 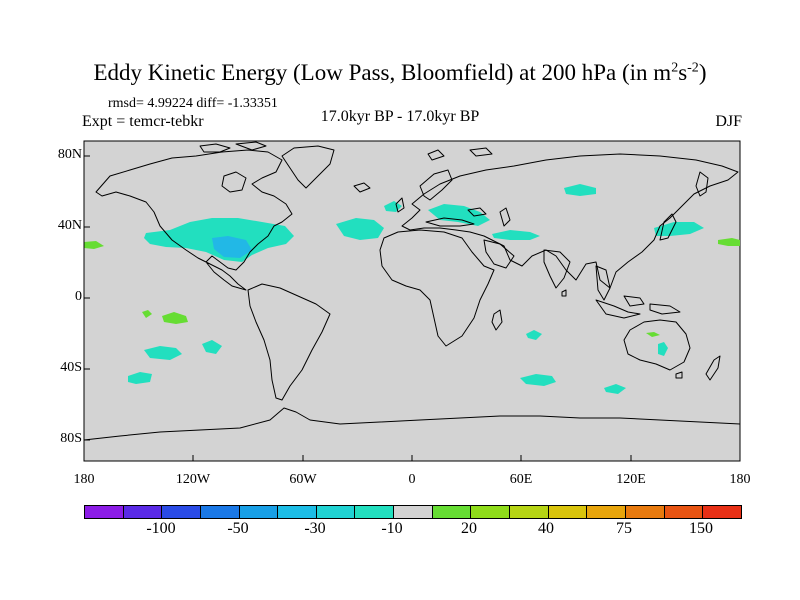 What do you see at coordinates (69, 225) in the screenshot?
I see `lat-label-40n: 40N` at bounding box center [69, 225].